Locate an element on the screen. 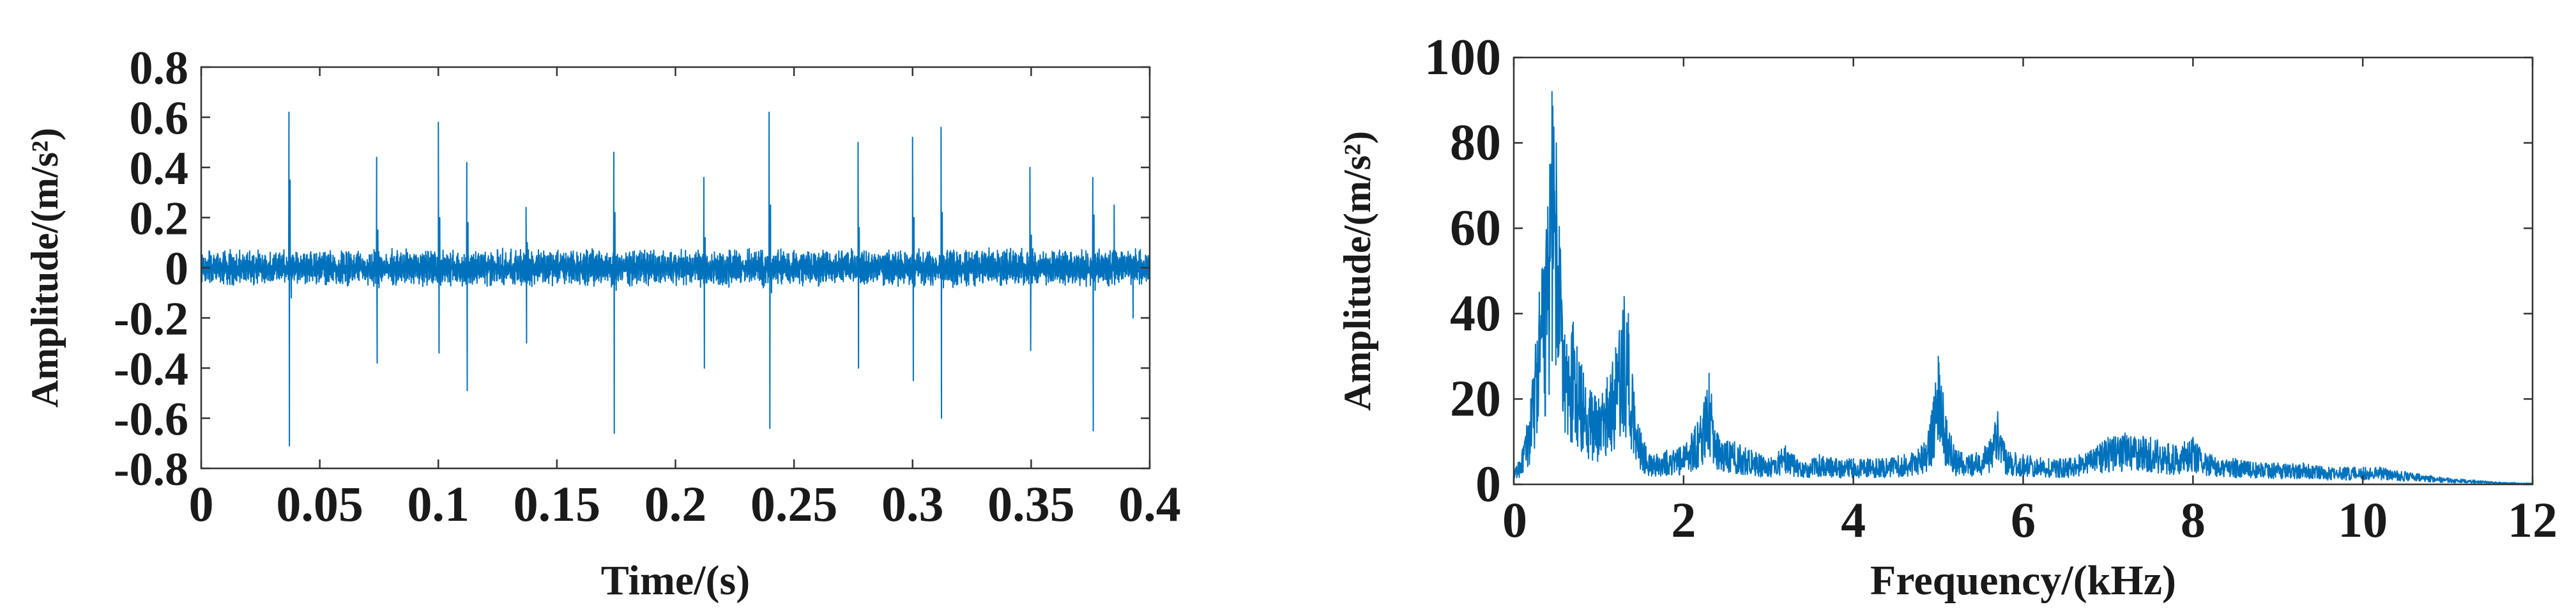 This screenshot has width=2576, height=616. y-tick-label: 80 is located at coordinates (1475, 143).